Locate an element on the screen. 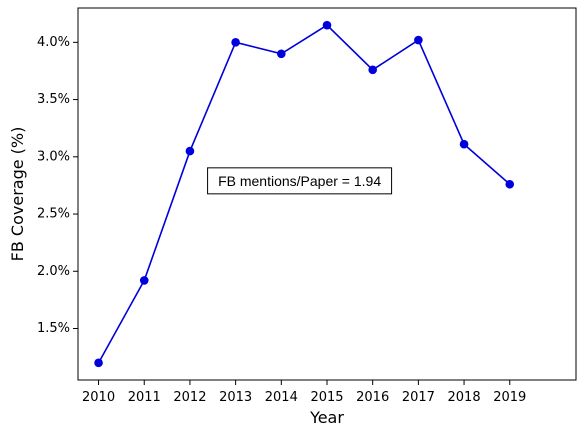 Image resolution: width=584 pixels, height=436 pixels. x-axis-title: Year is located at coordinates (326, 417).